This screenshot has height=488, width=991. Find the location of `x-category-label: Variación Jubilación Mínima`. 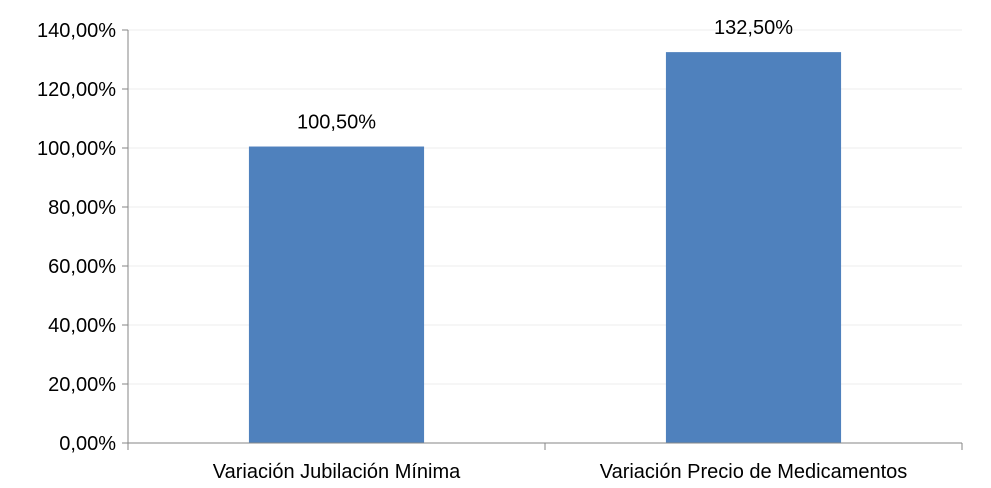

x-category-label: Variación Jubilación Mínima is located at coordinates (337, 472).